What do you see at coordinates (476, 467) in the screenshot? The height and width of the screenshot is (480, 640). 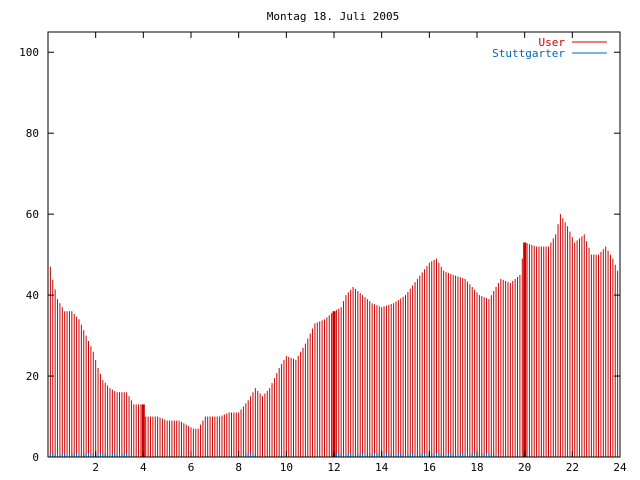 I see `x-tick-label: 18` at bounding box center [476, 467].